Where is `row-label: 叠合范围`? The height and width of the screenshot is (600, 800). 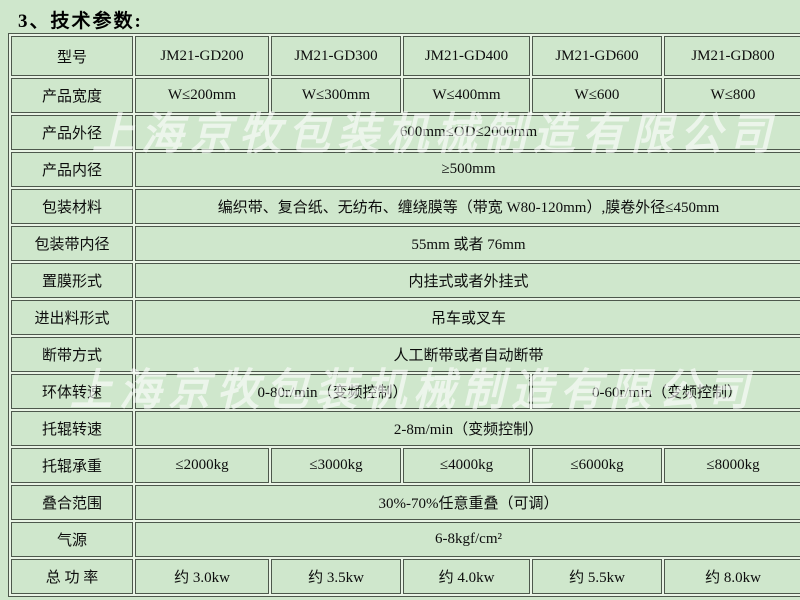
row-label: 叠合范围 is located at coordinates (72, 502).